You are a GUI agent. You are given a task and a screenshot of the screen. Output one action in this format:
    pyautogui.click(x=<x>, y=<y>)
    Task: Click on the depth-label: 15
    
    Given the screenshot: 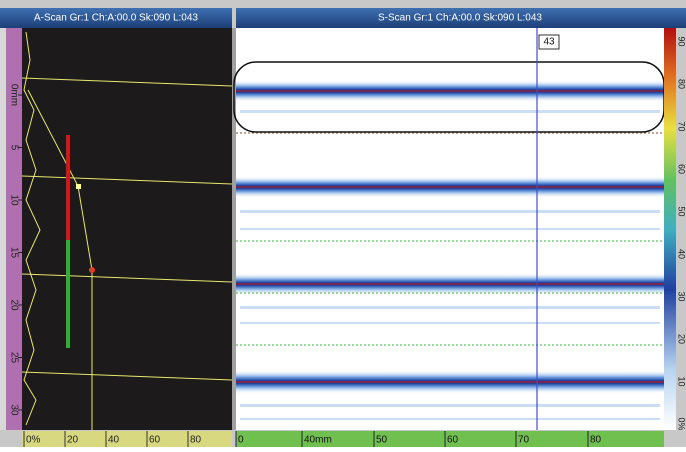 What is the action you would take?
    pyautogui.click(x=13, y=253)
    